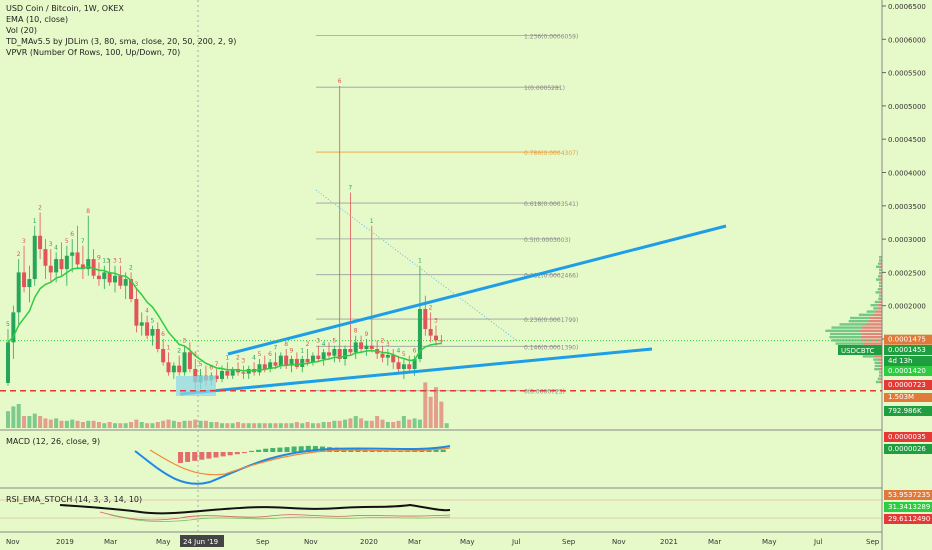 The image size is (932, 550). I want to click on time-axis-label: Sep, so click(873, 542).